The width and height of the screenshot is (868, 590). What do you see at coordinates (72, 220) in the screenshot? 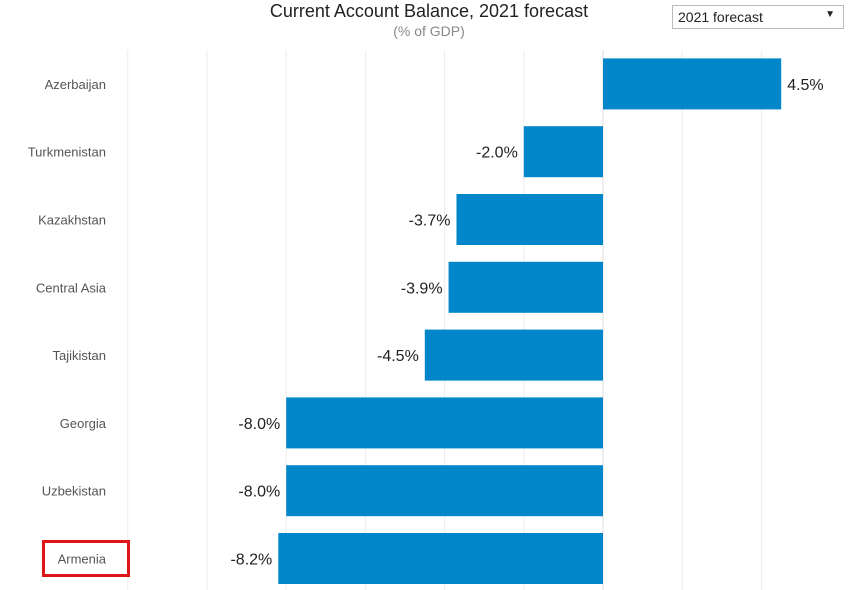
I see `category-label: Kazakhstan` at bounding box center [72, 220].